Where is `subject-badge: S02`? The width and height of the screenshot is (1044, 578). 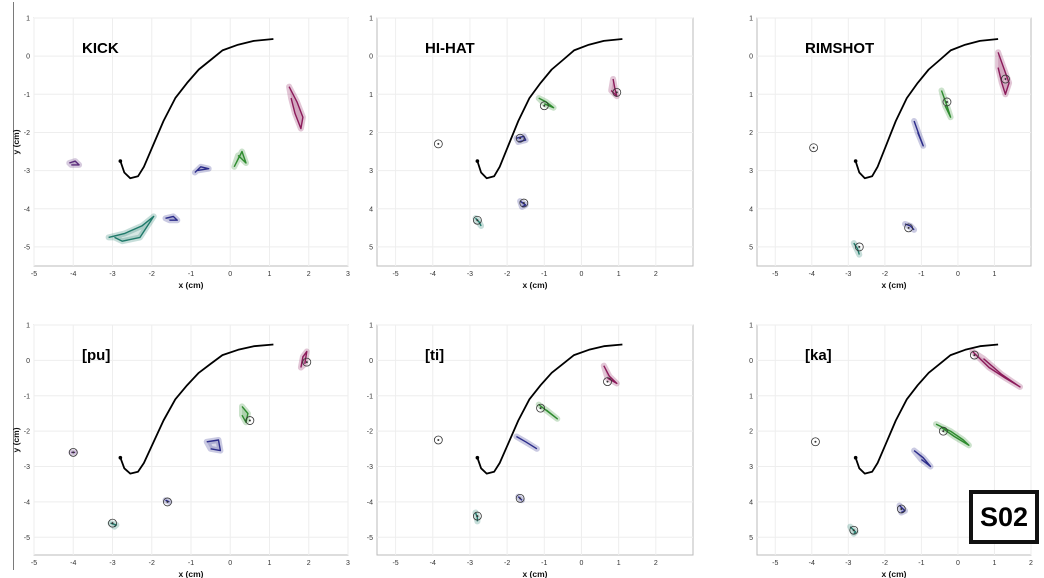
subject-badge: S02 is located at coordinates (1004, 517).